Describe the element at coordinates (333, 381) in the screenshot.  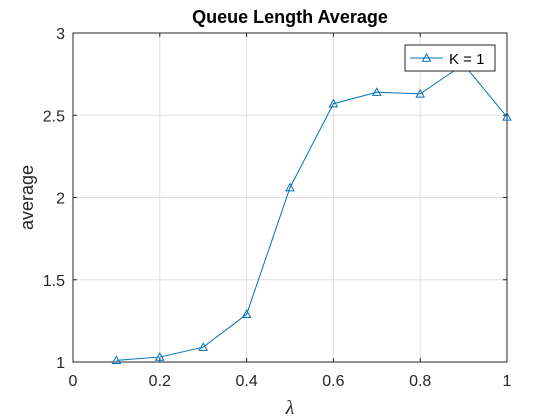
I see `x-tick-label: 0.6` at that location.